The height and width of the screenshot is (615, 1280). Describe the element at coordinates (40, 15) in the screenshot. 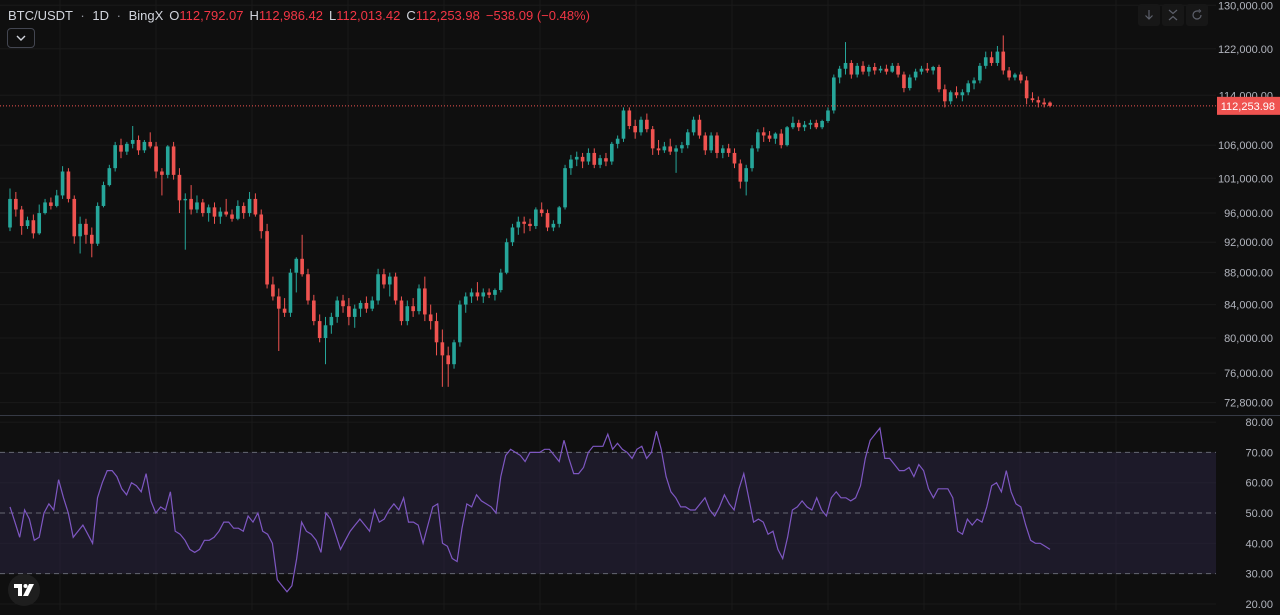

I see `legend-symbol-name: BTC/USDT` at that location.